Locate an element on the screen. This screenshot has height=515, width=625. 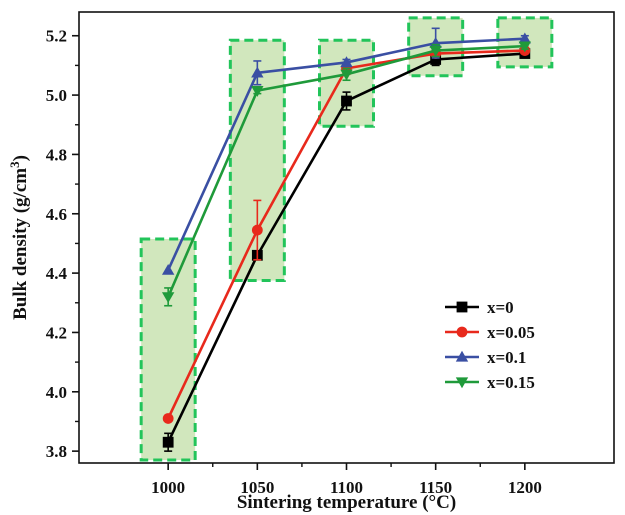
legend: x=0 x=0.05 x=0.1 x=0.15 is located at coordinates (490, 345).